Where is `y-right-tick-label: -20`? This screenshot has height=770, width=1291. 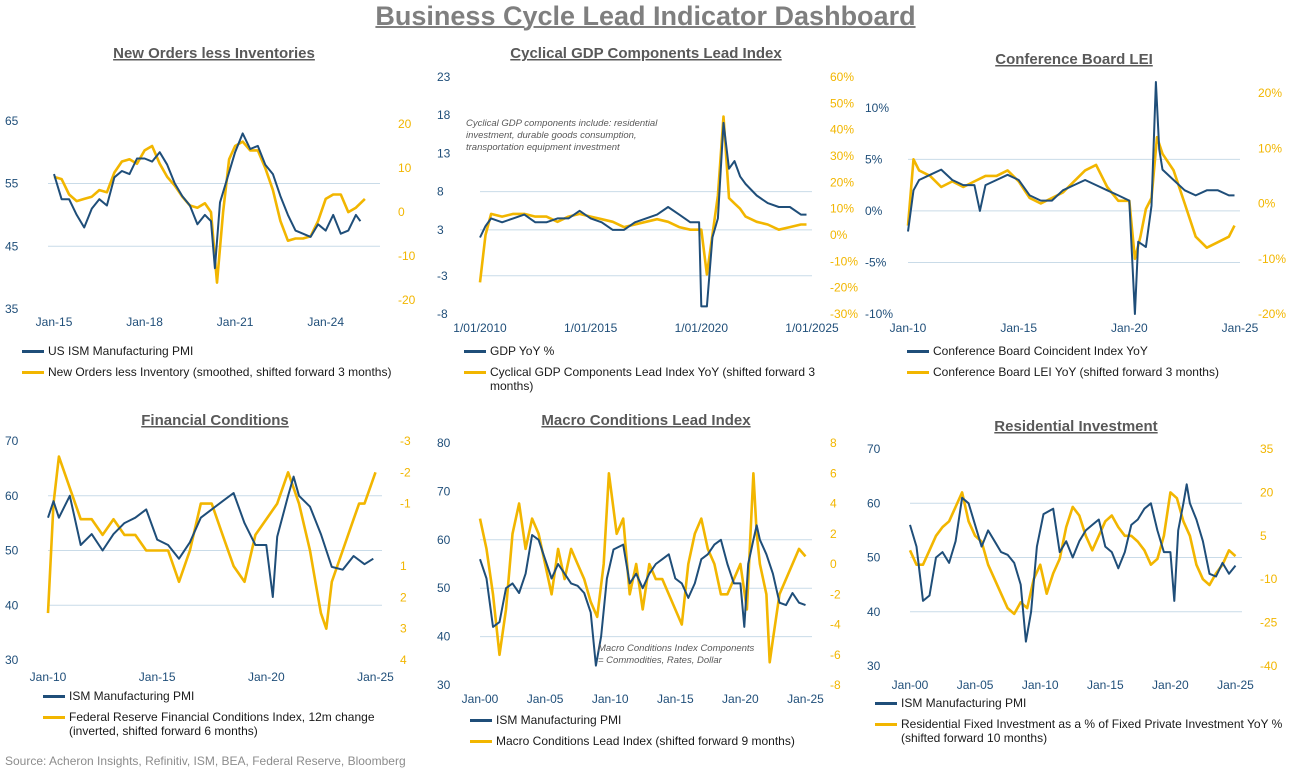
y-right-tick-label: -20 is located at coordinates (407, 300).